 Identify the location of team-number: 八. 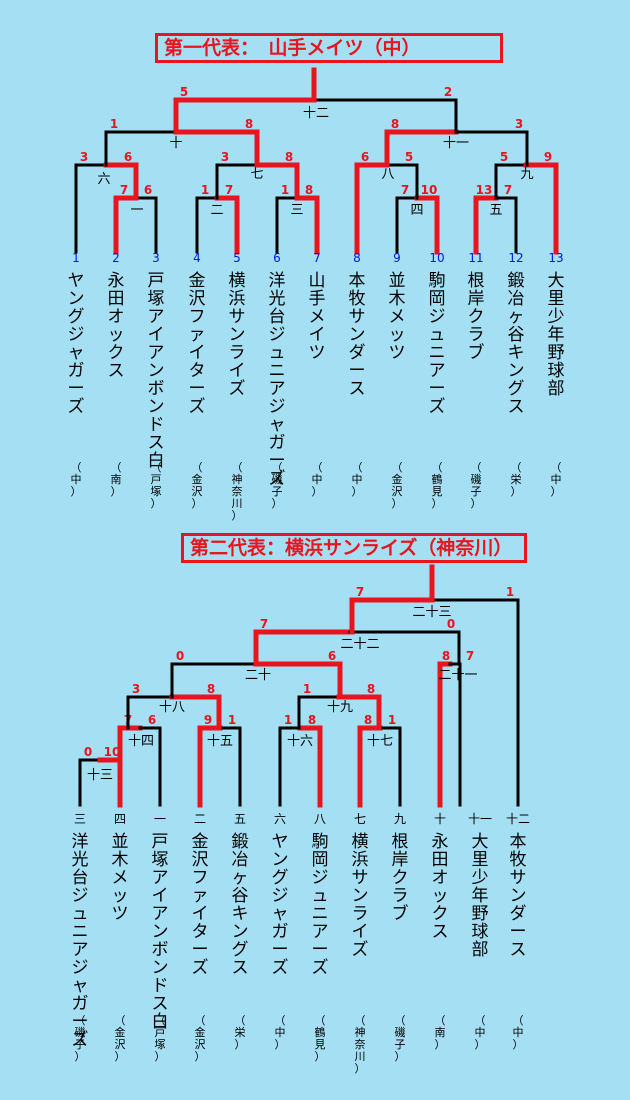
(320, 819).